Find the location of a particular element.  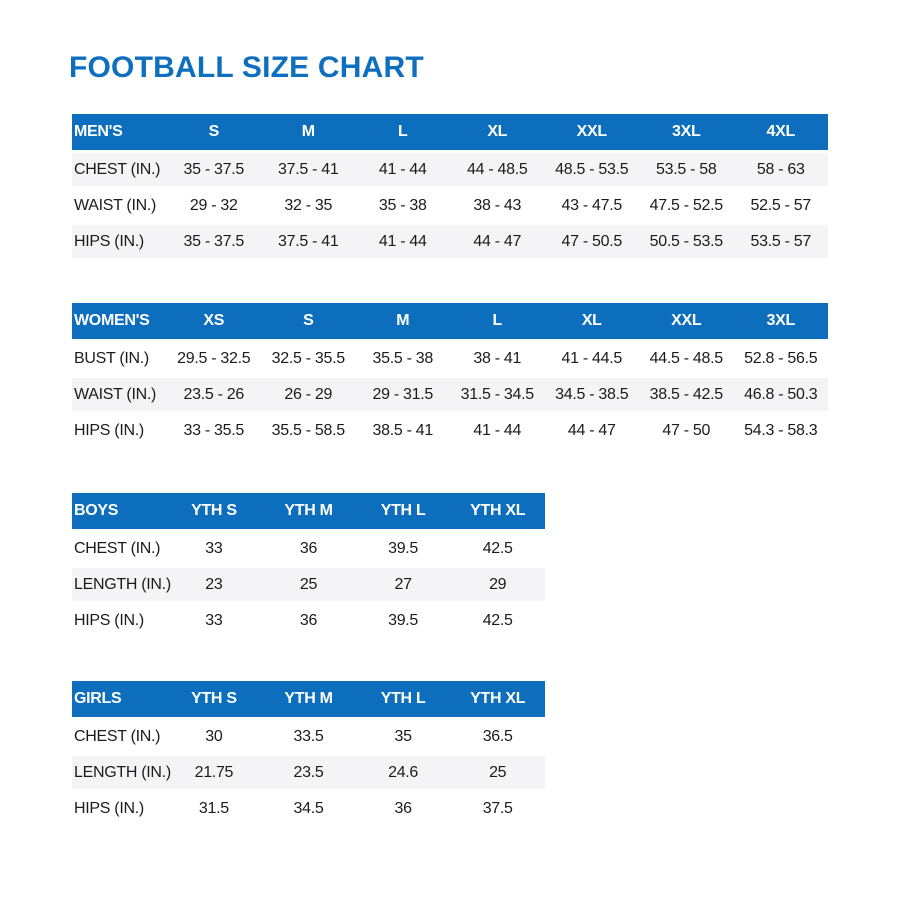

size-cell: 47.5 - 52.5 is located at coordinates (686, 205).